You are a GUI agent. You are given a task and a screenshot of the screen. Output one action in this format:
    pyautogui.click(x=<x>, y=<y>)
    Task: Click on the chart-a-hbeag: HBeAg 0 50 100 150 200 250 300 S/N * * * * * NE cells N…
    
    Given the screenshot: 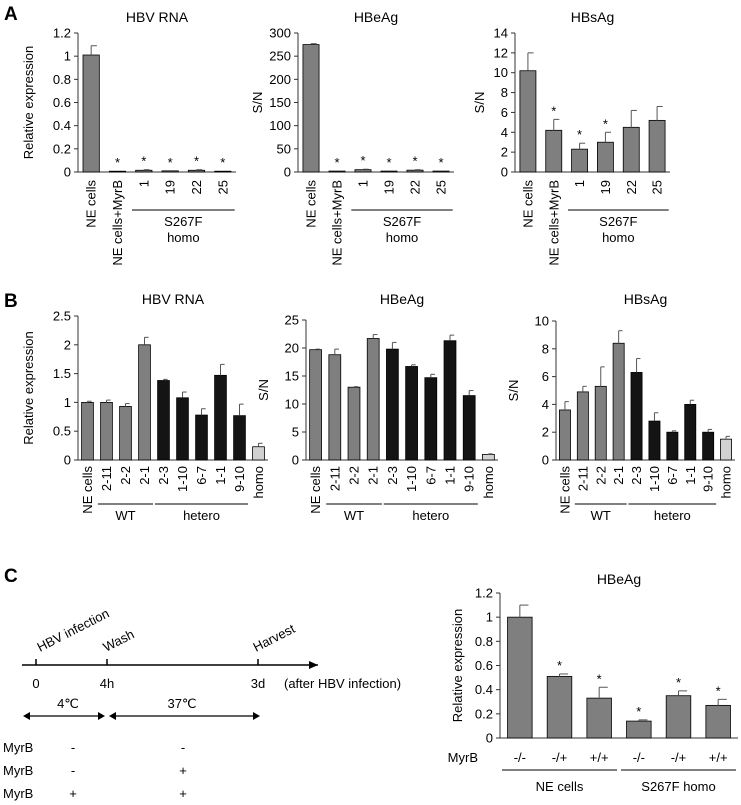 What is the action you would take?
    pyautogui.click(x=352, y=137)
    